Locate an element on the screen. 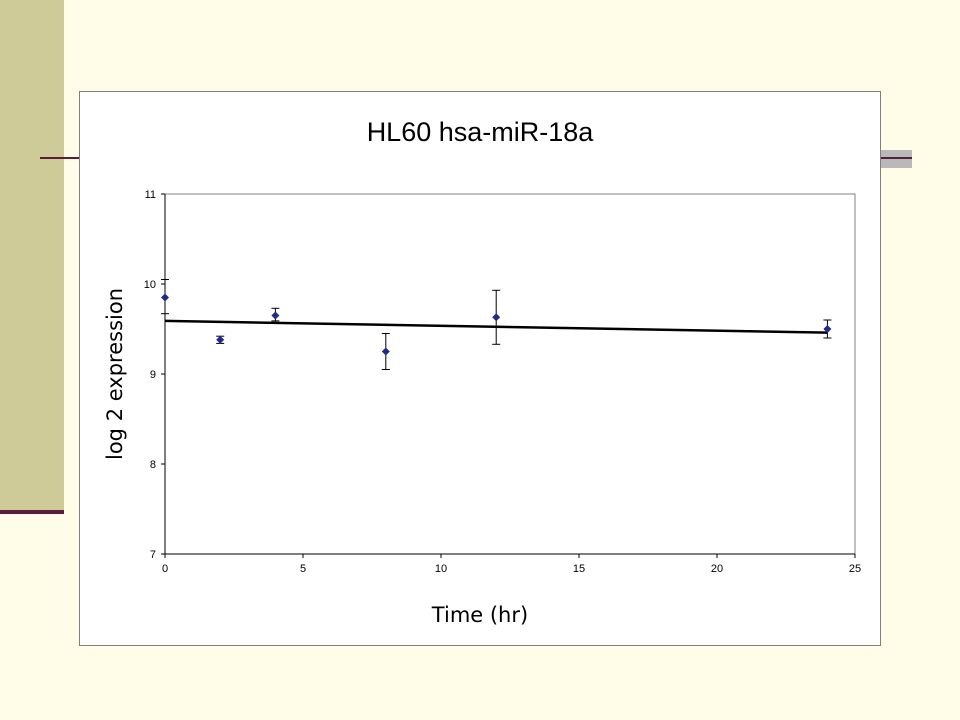  x-tick-label: 15 is located at coordinates (579, 569).